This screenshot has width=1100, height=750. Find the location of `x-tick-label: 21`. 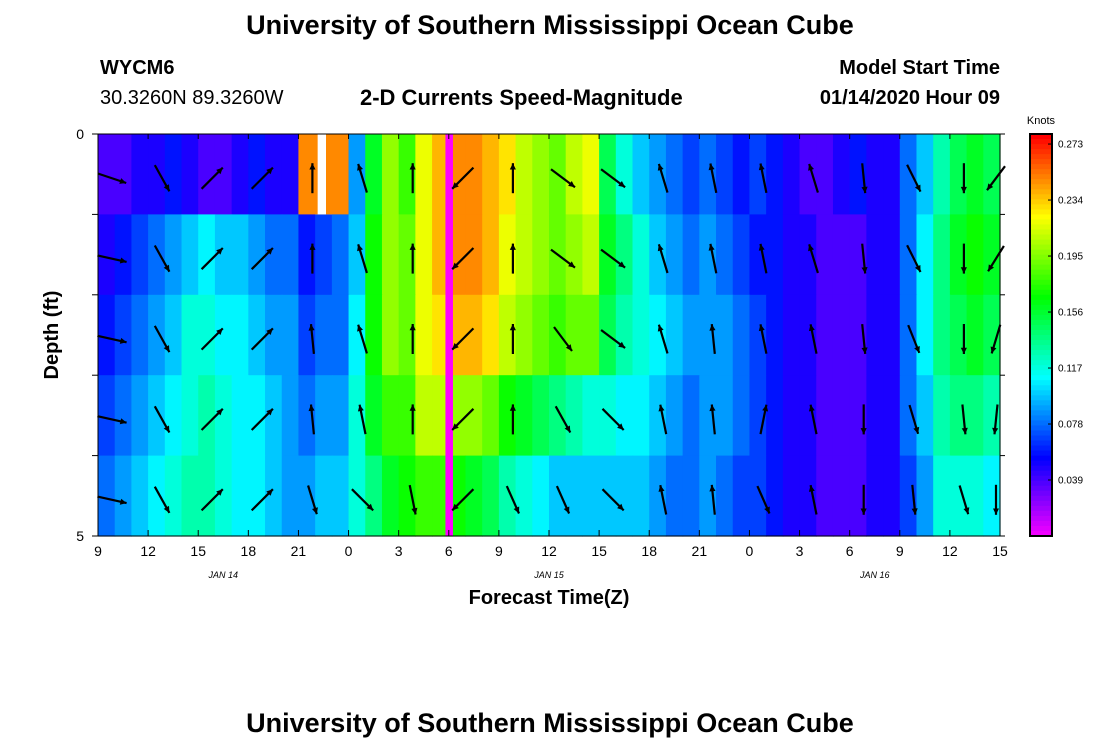

x-tick-label: 21 is located at coordinates (700, 551).